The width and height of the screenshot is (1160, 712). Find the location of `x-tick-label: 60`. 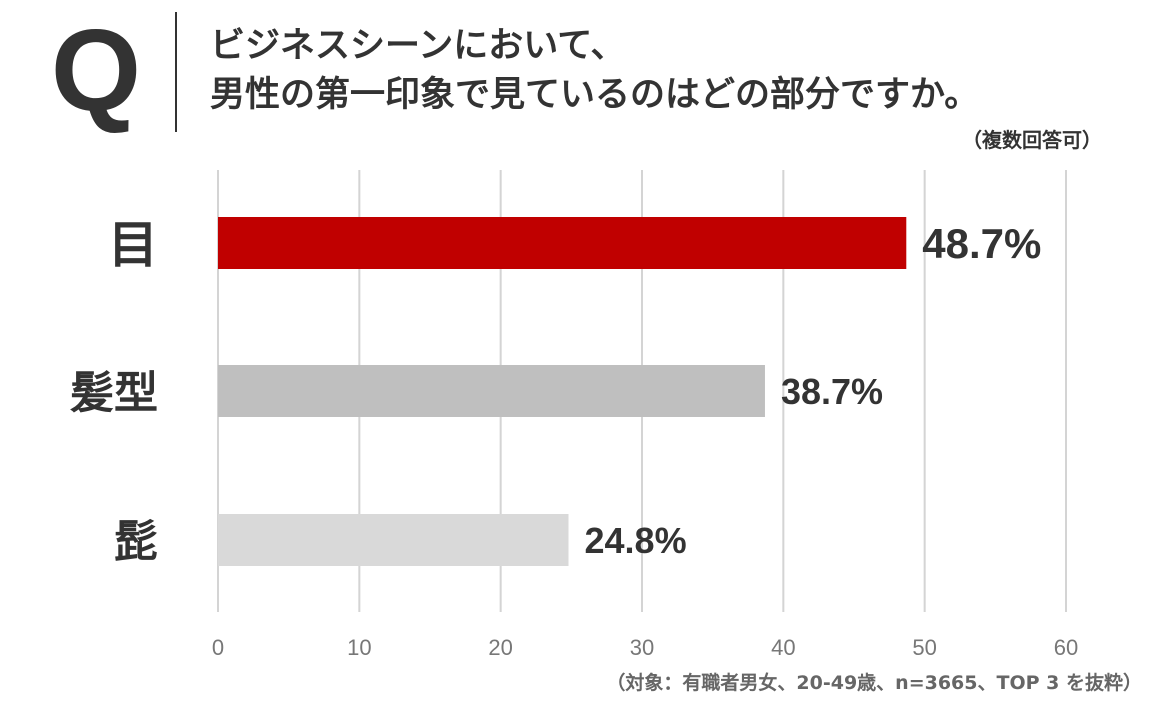

x-tick-label: 60 is located at coordinates (1066, 647).